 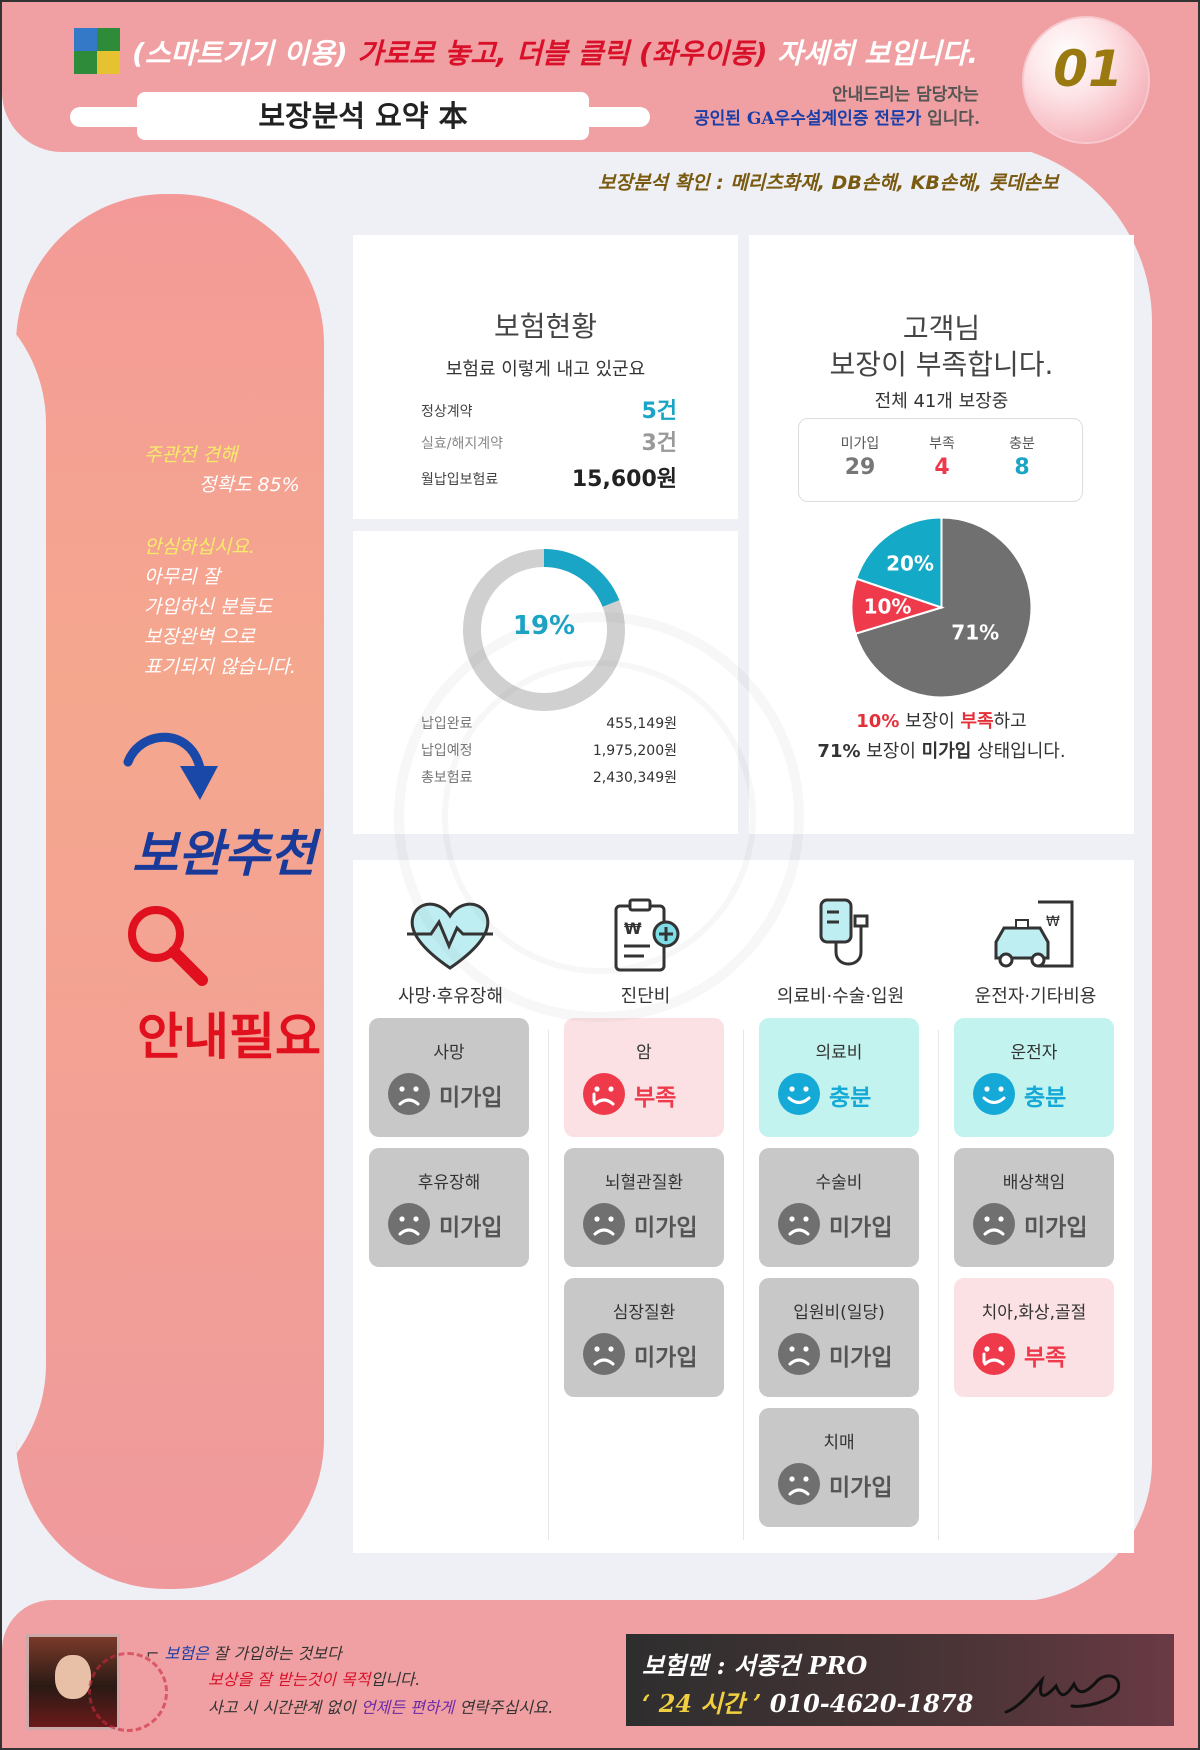 What do you see at coordinates (624, 479) in the screenshot?
I see `row-value: 15,600원` at bounding box center [624, 479].